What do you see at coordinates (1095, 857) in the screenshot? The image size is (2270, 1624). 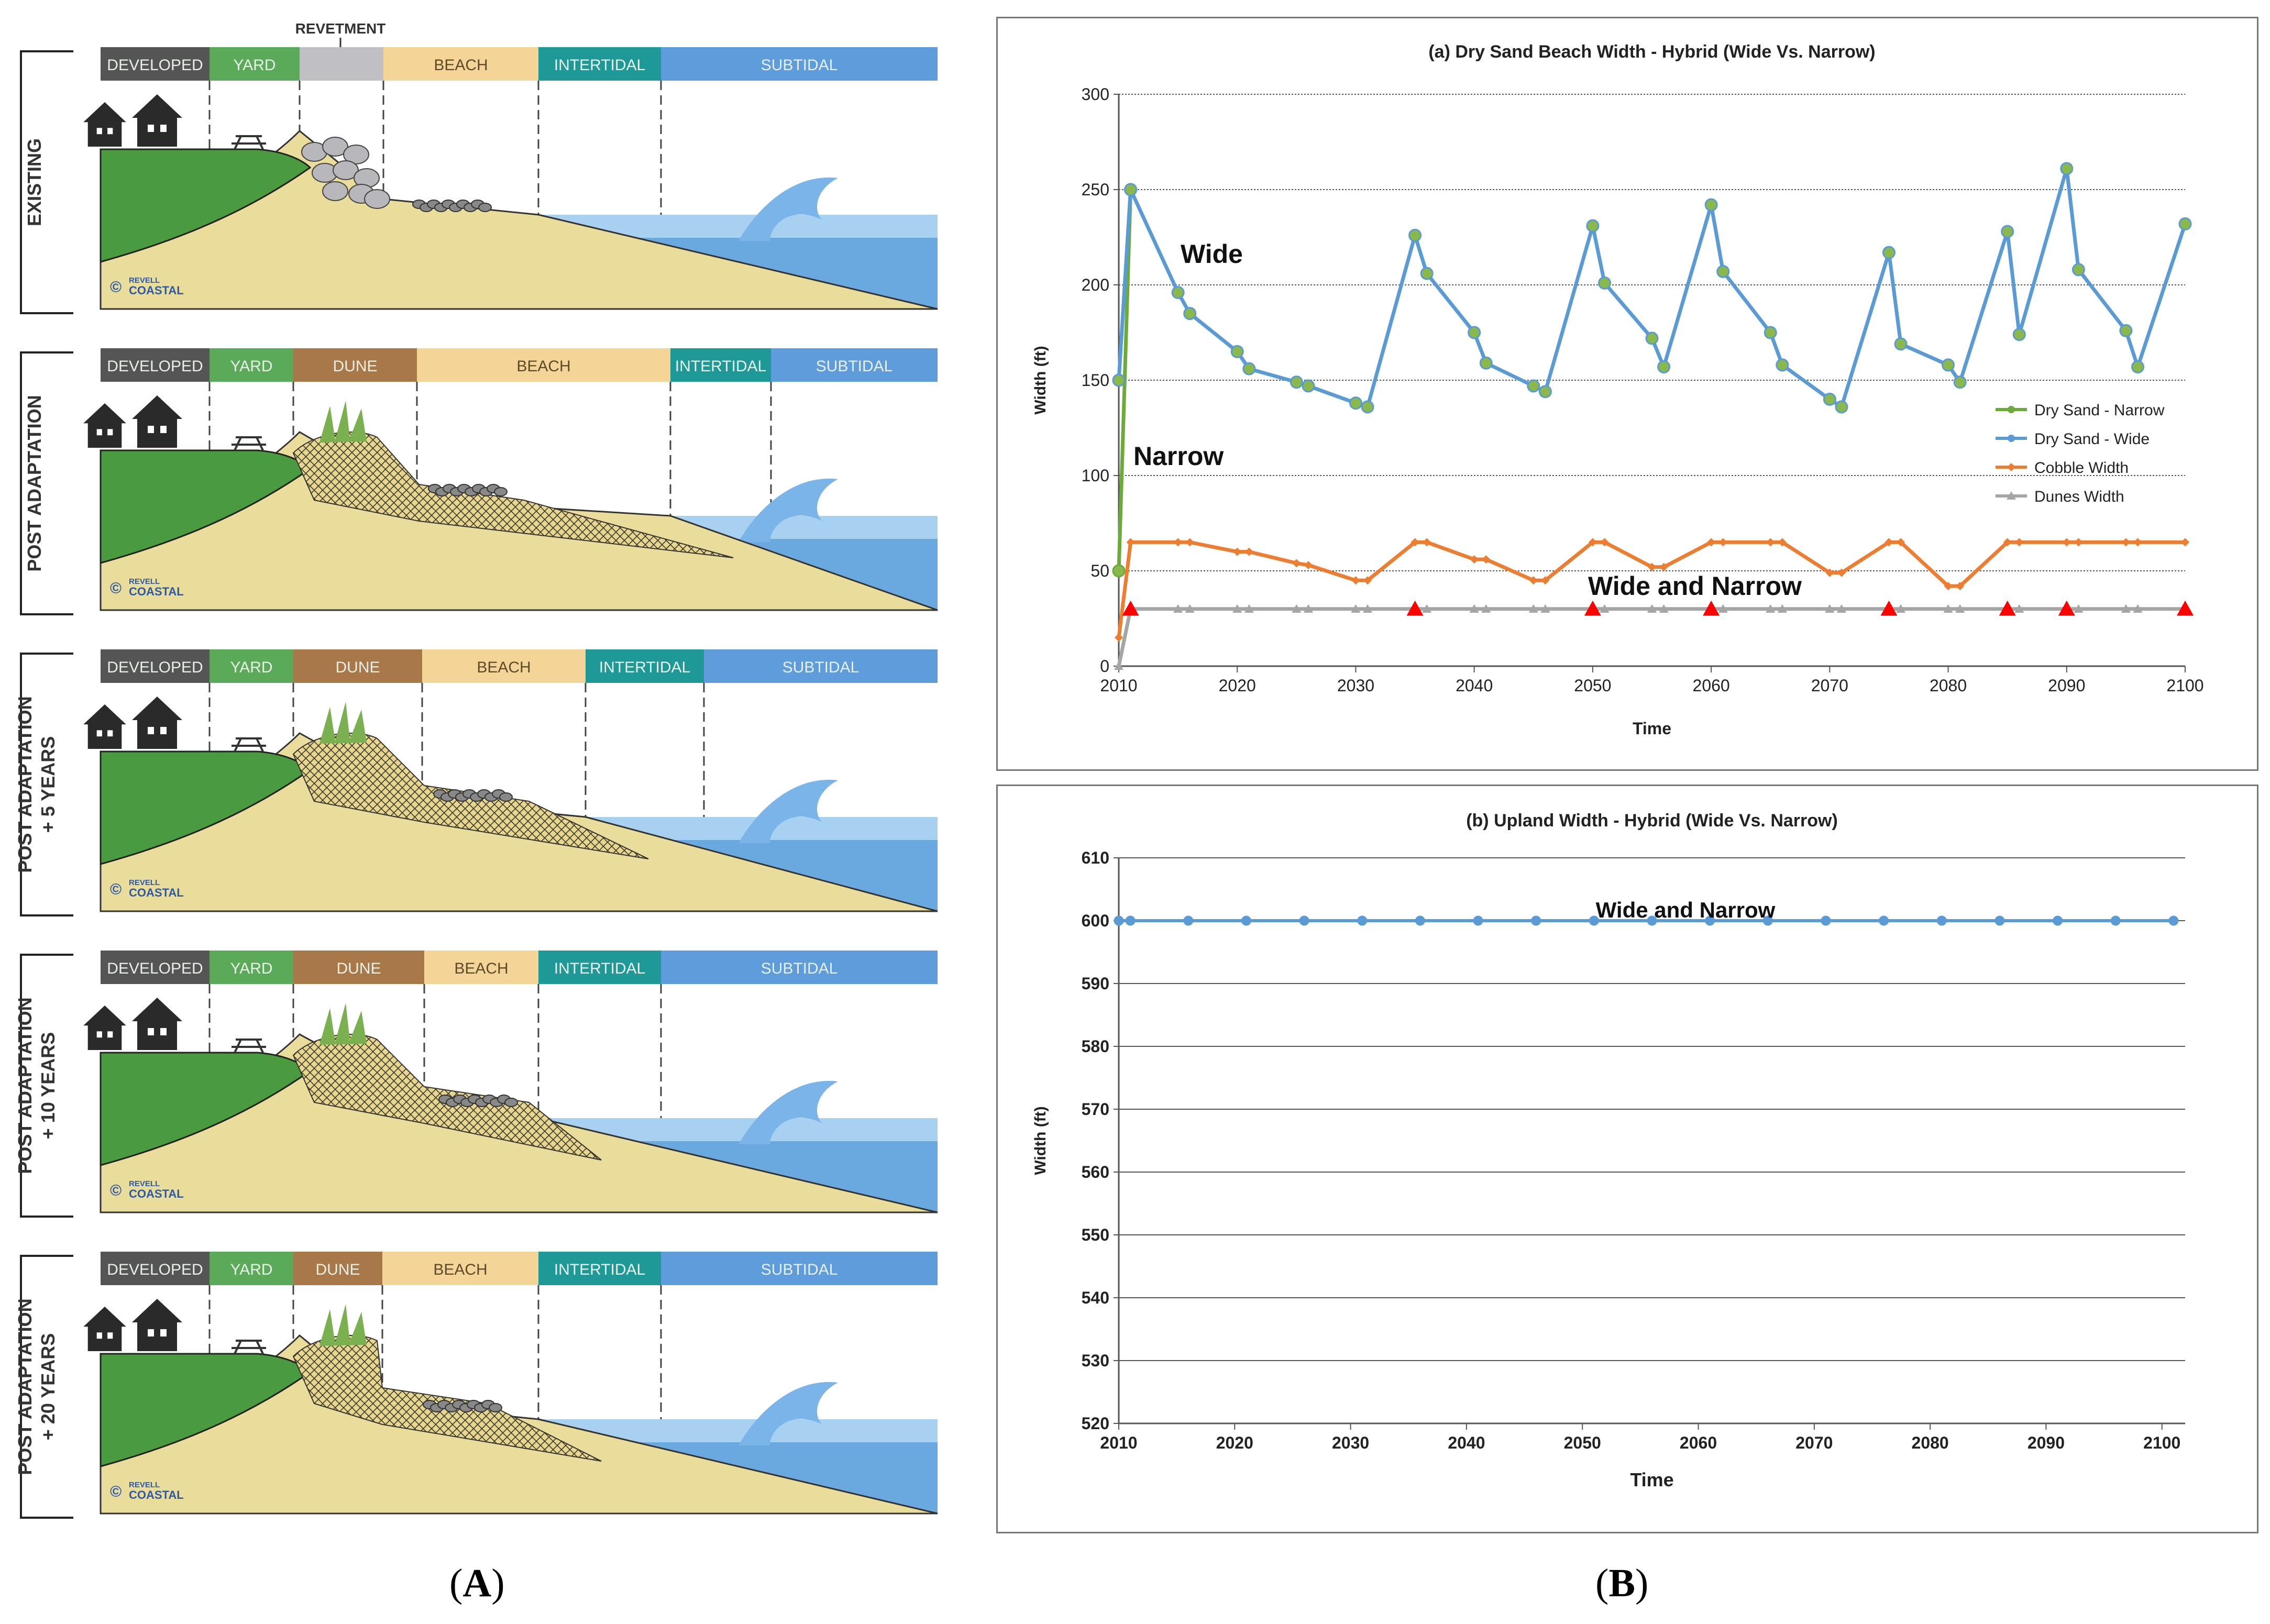 I see `y-tick-label: 610` at bounding box center [1095, 857].